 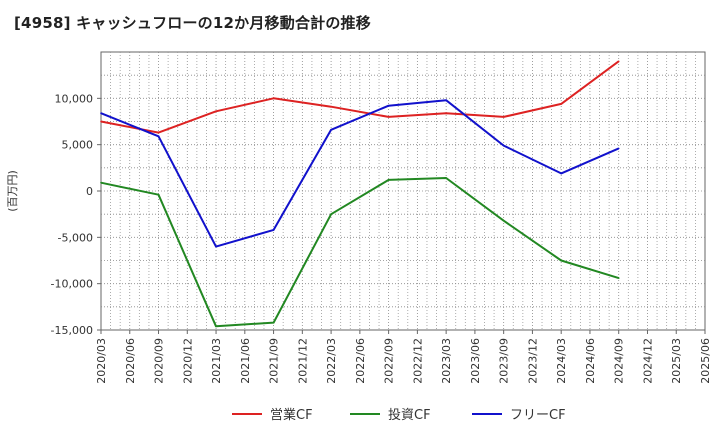 I want to click on x-tick-label: 2024/03, so click(x=561, y=361).